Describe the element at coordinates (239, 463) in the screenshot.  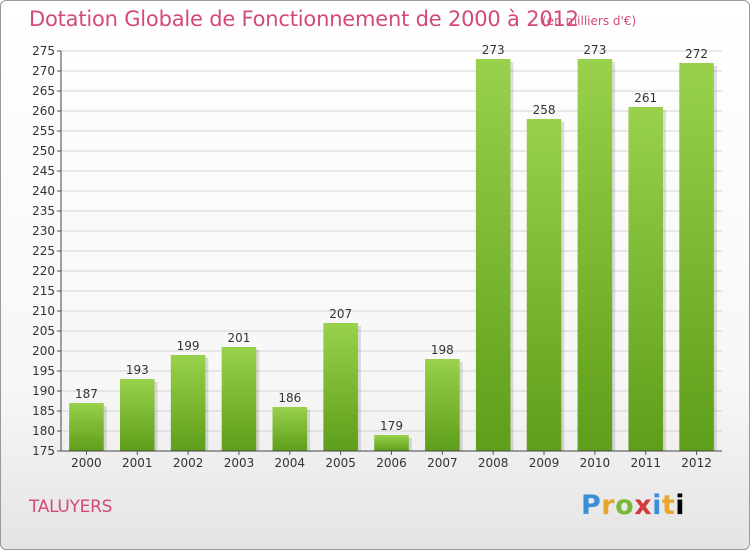
I see `x-tick-label: 2003` at that location.